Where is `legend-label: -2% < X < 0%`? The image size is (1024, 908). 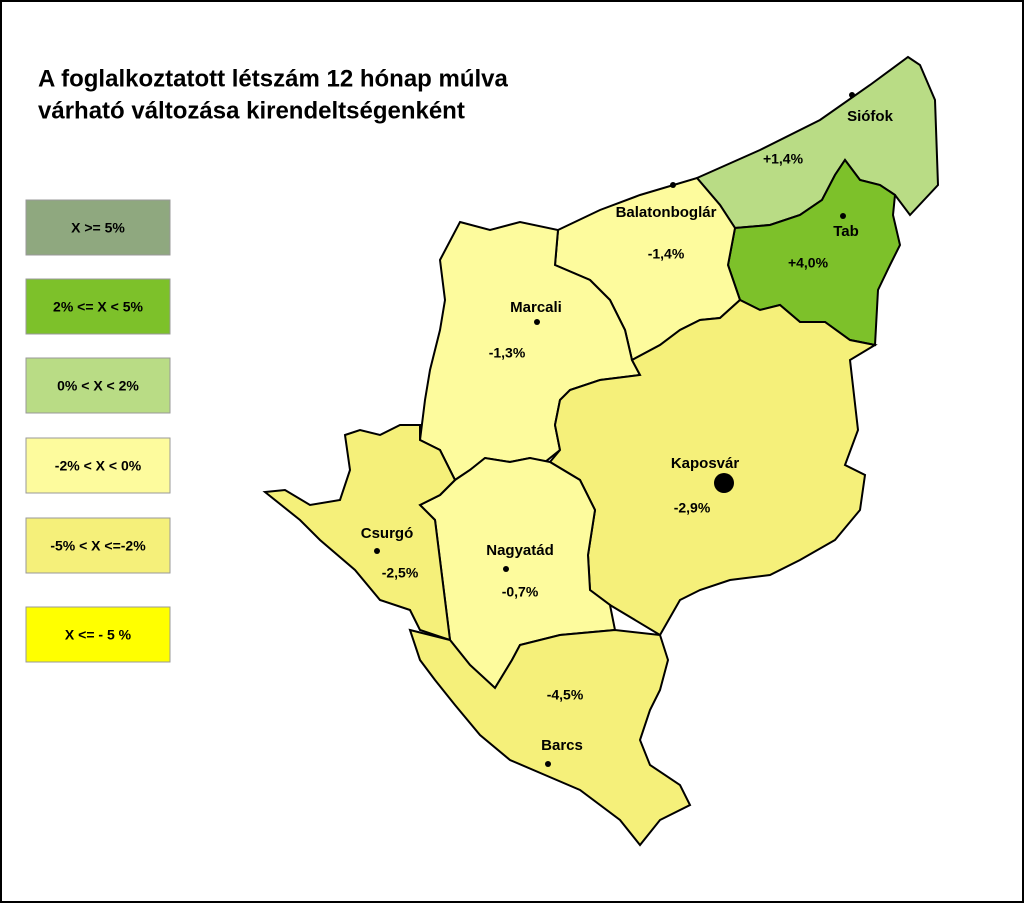
legend-label: -2% < X < 0% is located at coordinates (98, 466).